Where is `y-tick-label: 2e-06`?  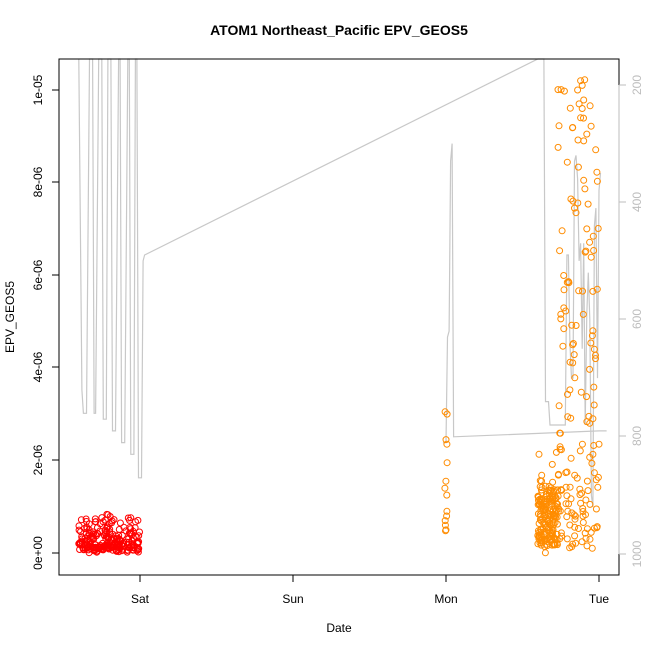 y-tick-label: 2e-06 is located at coordinates (38, 459).